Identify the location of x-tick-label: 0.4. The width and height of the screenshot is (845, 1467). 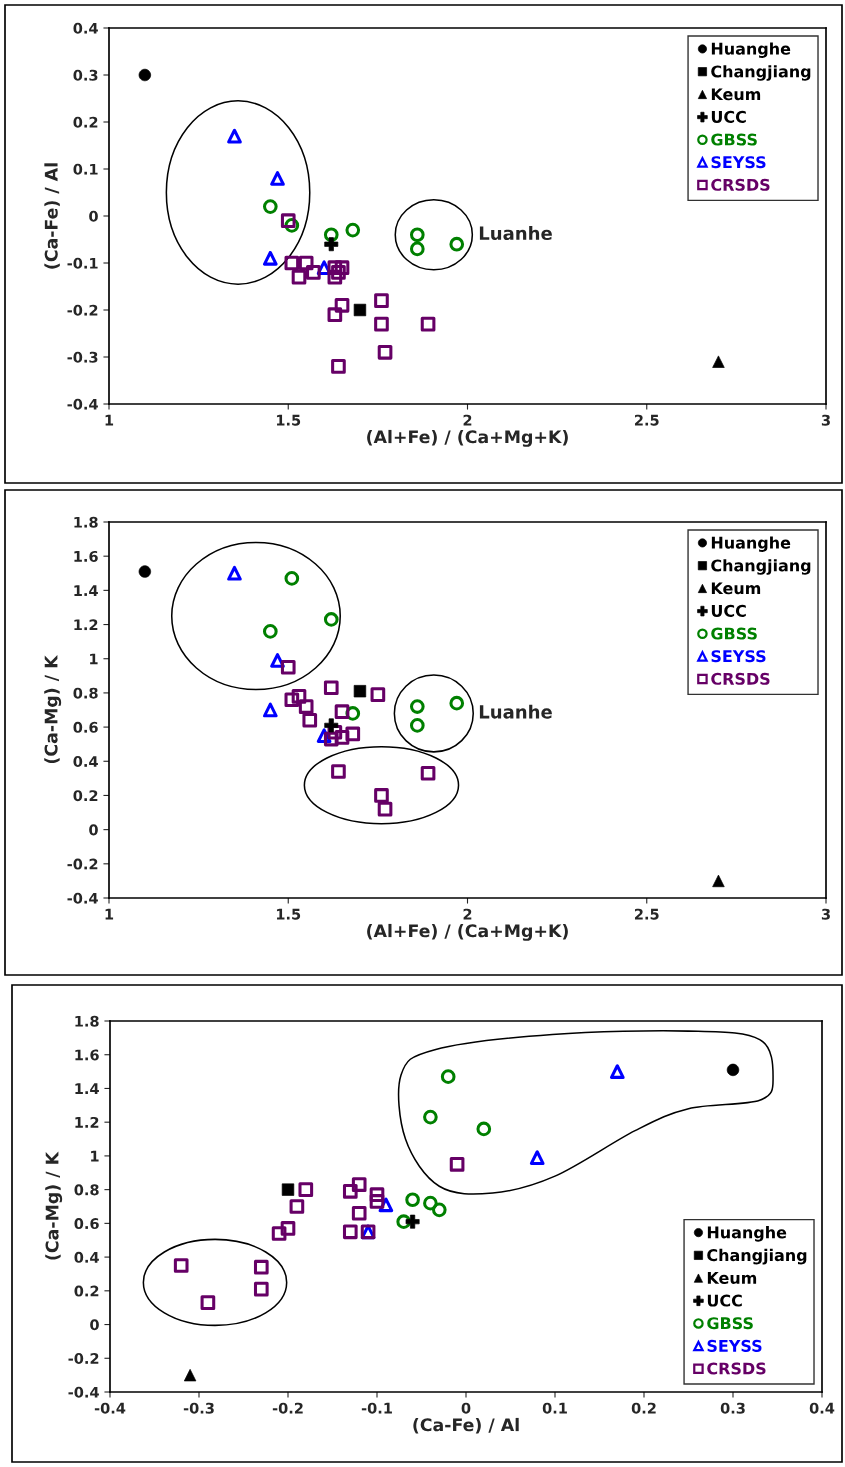
(822, 1408).